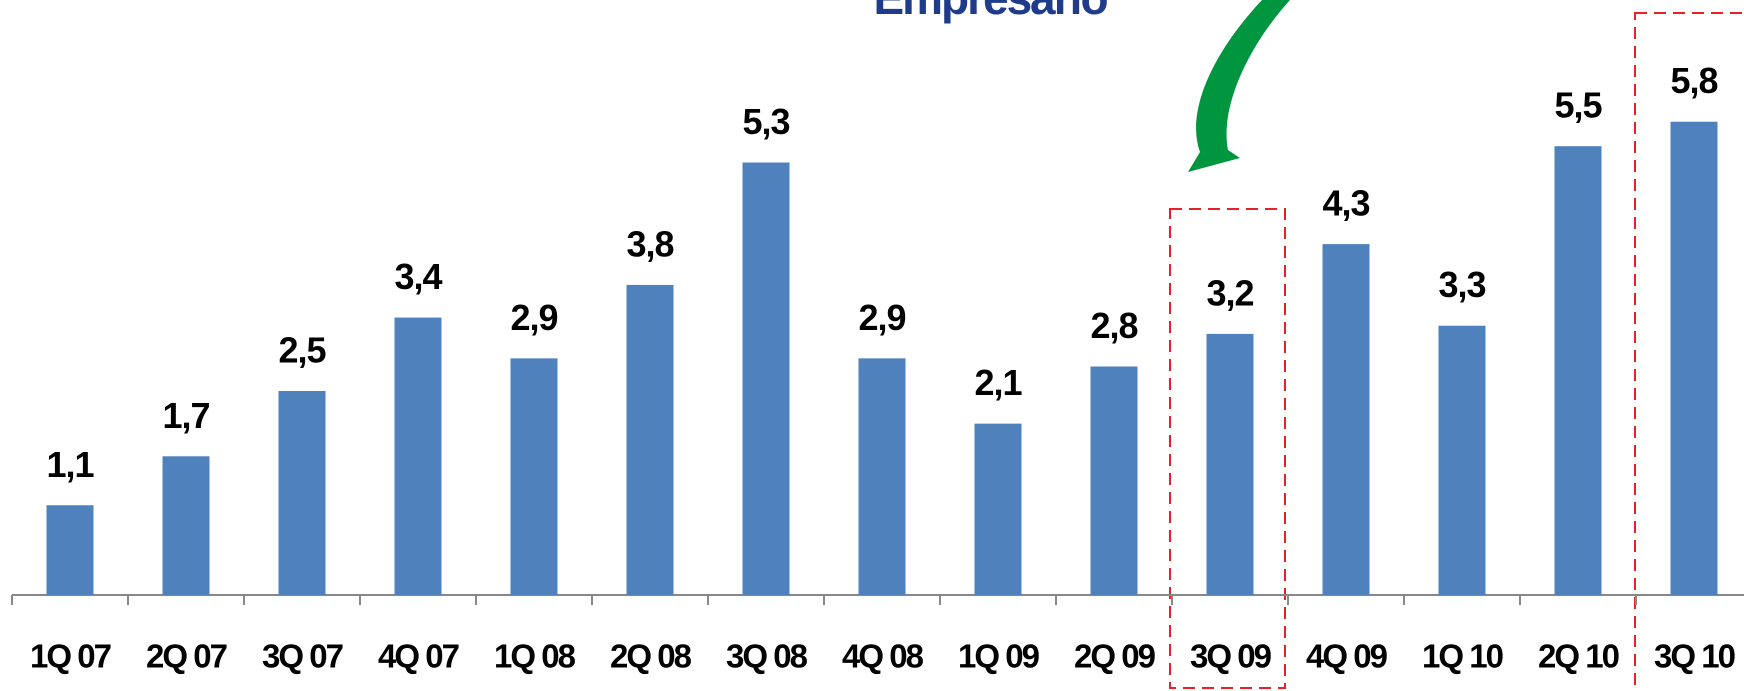  Describe the element at coordinates (1462, 656) in the screenshot. I see `x-tick-label: 1Q 10` at that location.